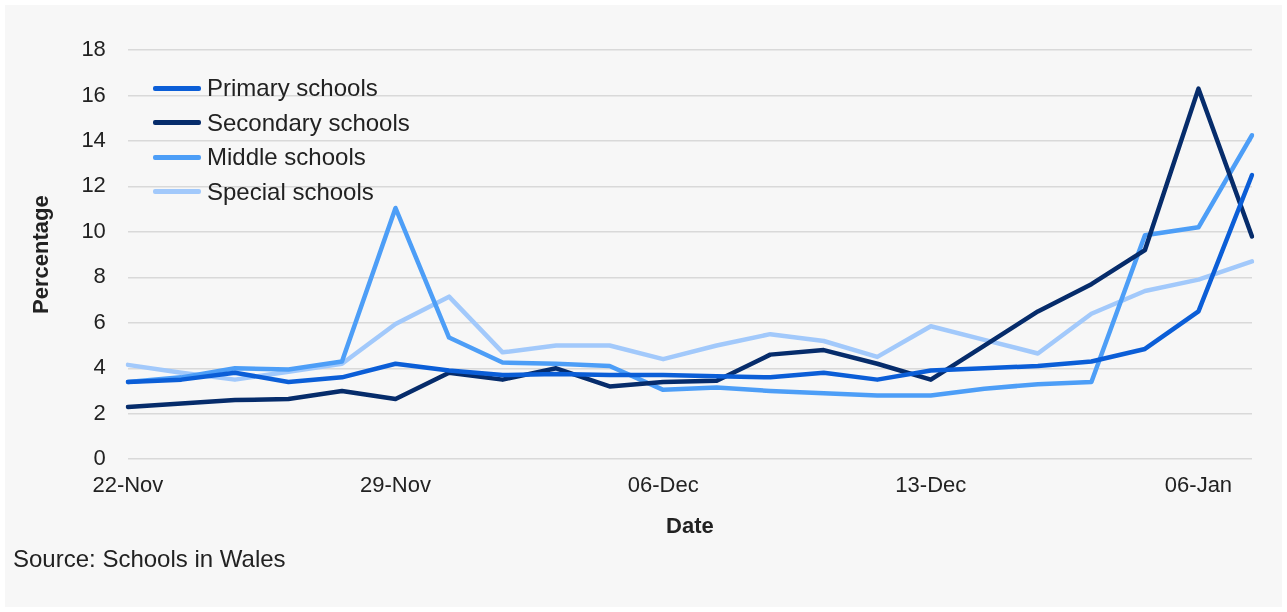 Image resolution: width=1287 pixels, height=612 pixels. I want to click on x-tick-label: 13-Dec, so click(931, 485).